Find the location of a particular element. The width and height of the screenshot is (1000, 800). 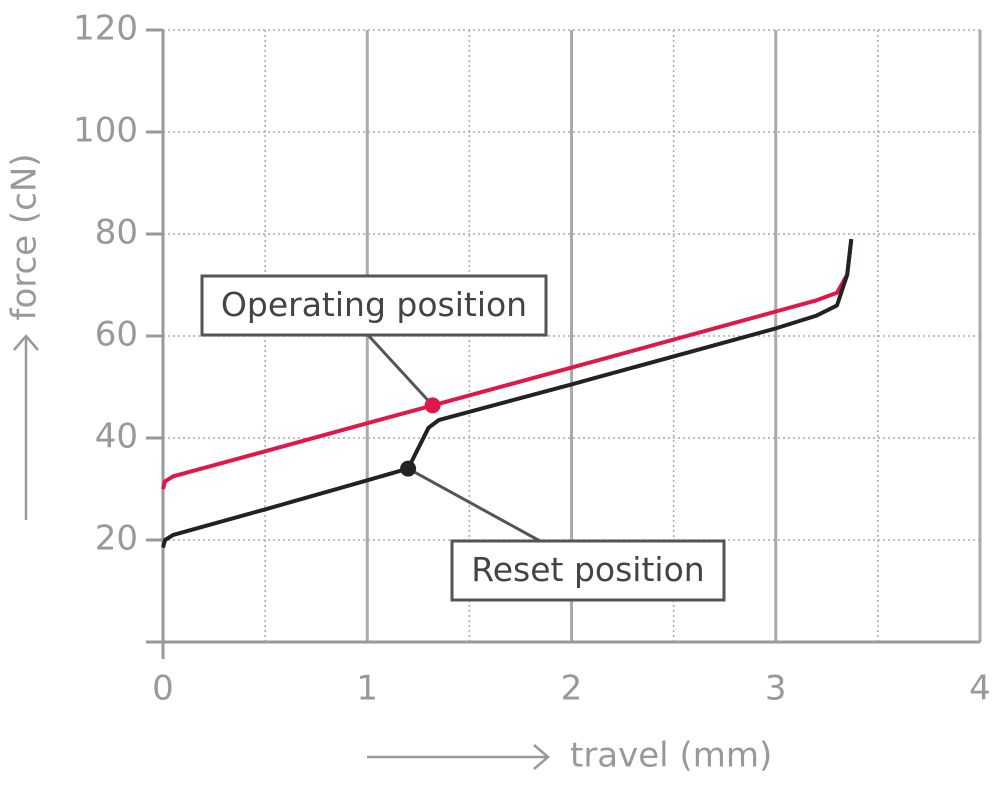

x-axis-label: travel (mm) is located at coordinates (671, 756).